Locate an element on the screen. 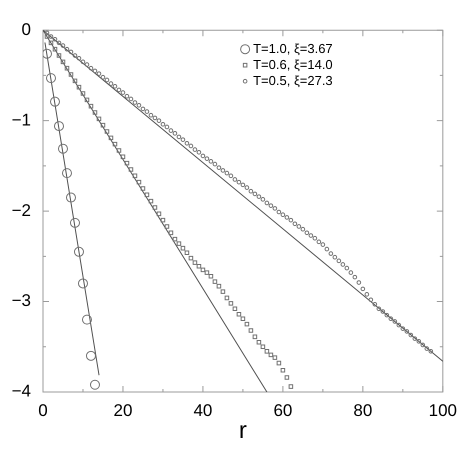 This screenshot has height=474, width=474. y-tick-label: −3 is located at coordinates (21, 300).